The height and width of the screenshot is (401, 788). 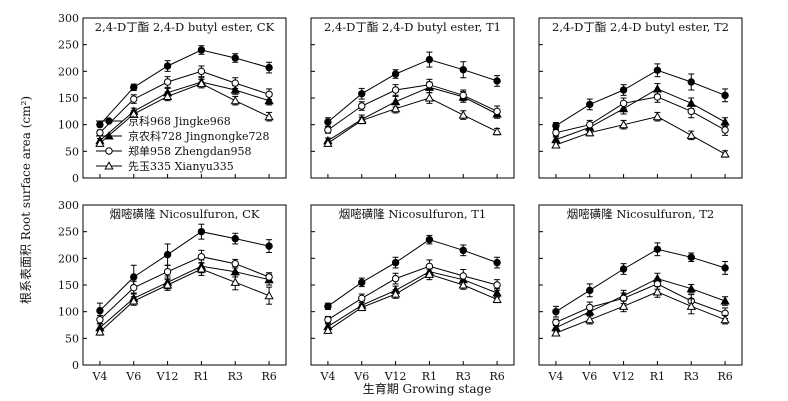 I want to click on legend-entry-3: 郑单958 Zhengdan958, so click(x=174, y=151).